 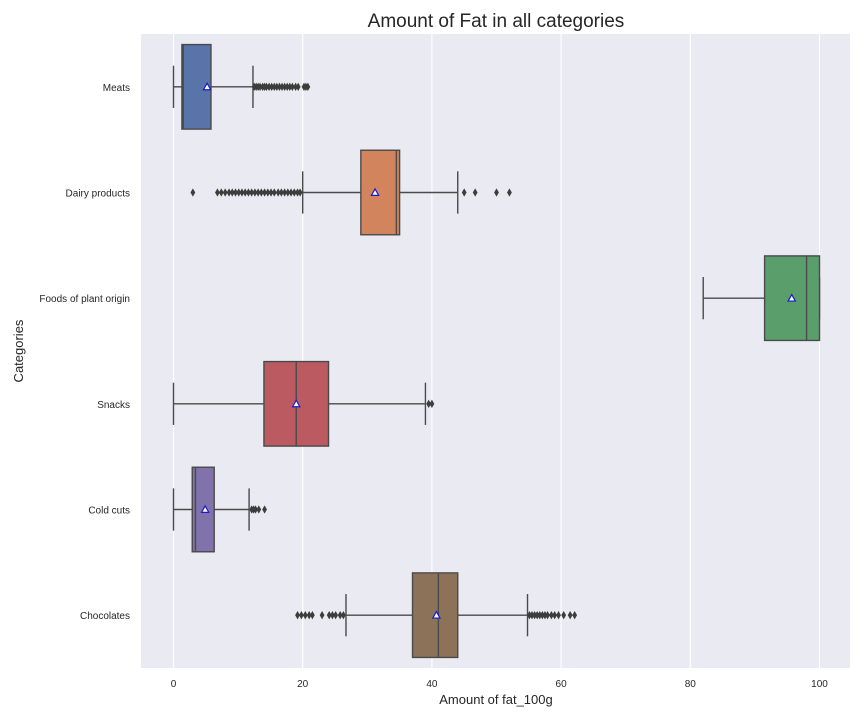 I want to click on y-axis-label: Categories, so click(x=18, y=350).